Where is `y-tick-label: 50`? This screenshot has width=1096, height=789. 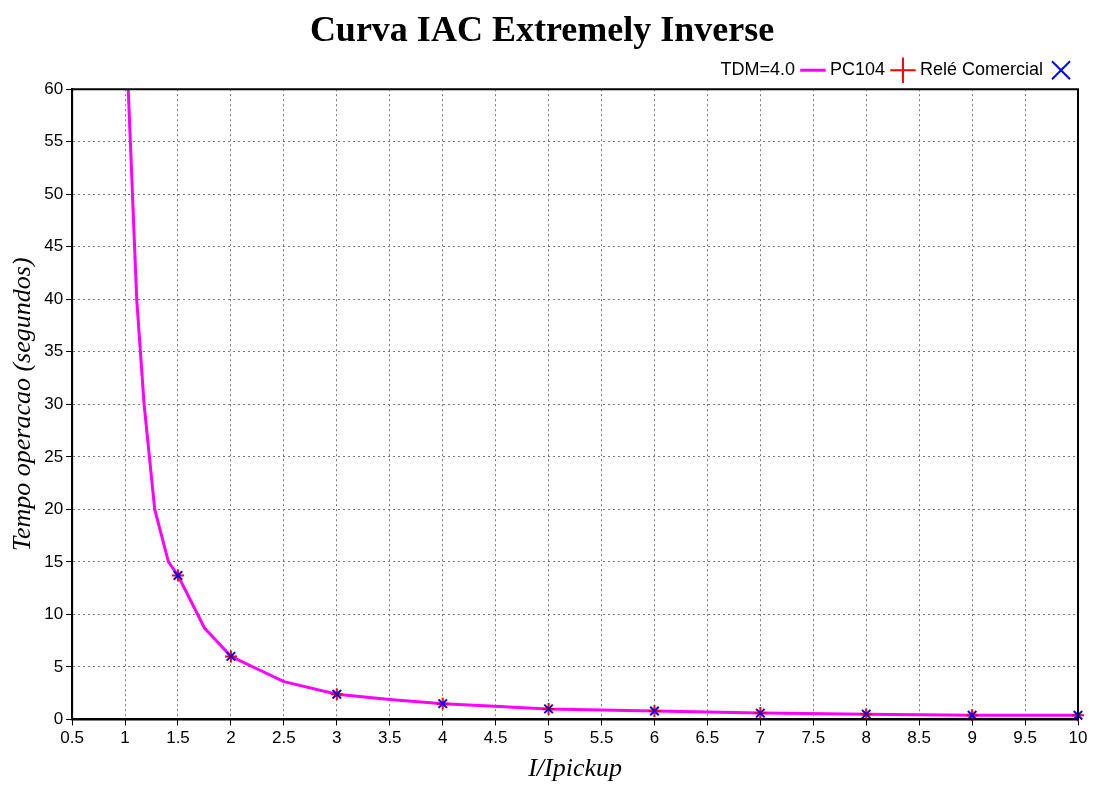
y-tick-label: 50 is located at coordinates (54, 193).